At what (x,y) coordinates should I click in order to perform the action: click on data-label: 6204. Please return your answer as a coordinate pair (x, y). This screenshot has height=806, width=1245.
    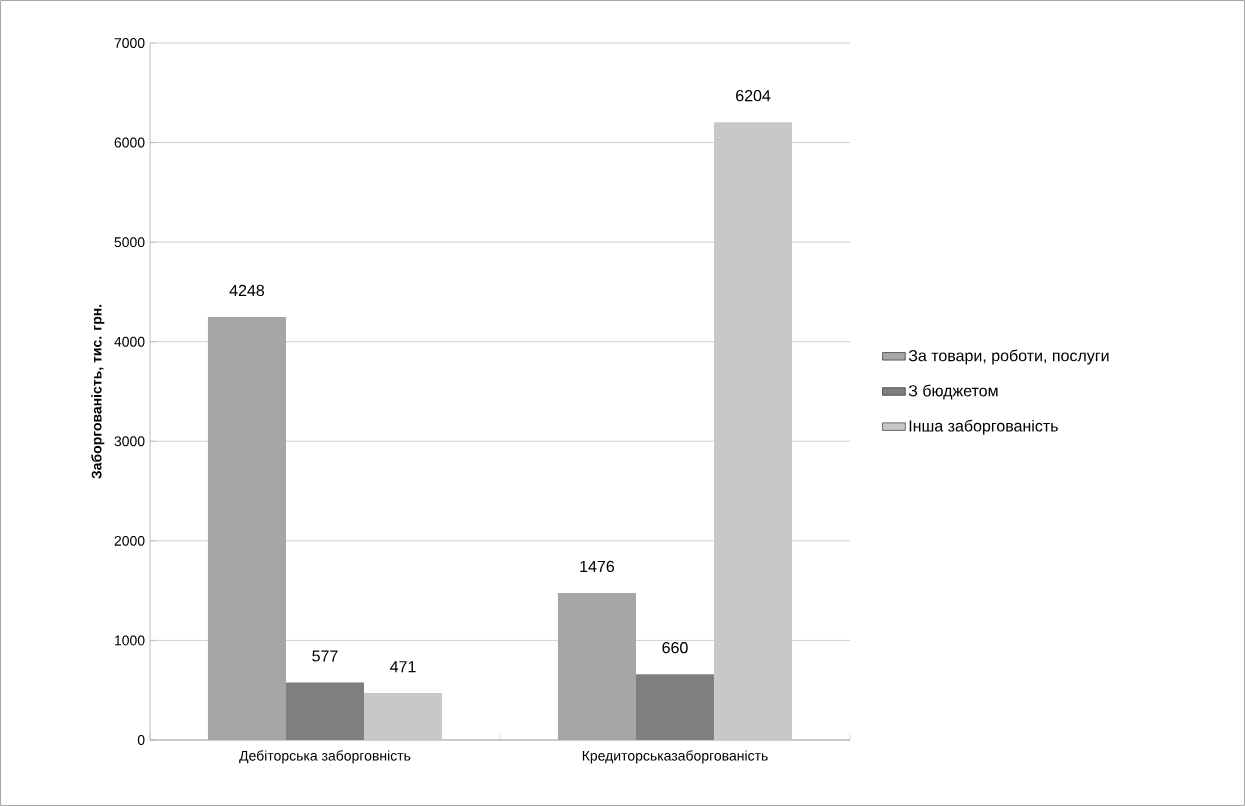
    Looking at the image, I should click on (753, 96).